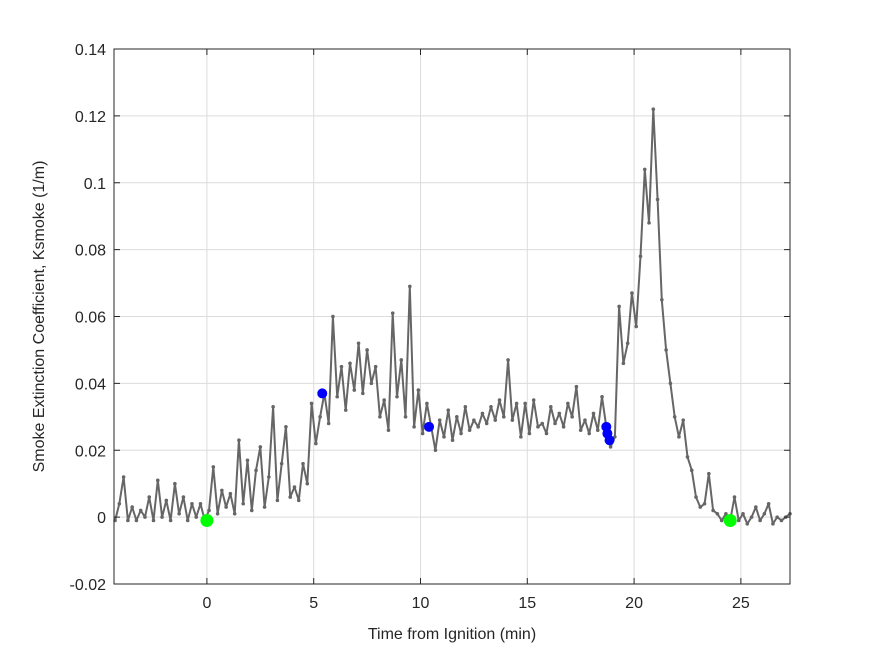 The image size is (875, 661). Describe the element at coordinates (90, 384) in the screenshot. I see `y-tick-label: 0.04` at that location.